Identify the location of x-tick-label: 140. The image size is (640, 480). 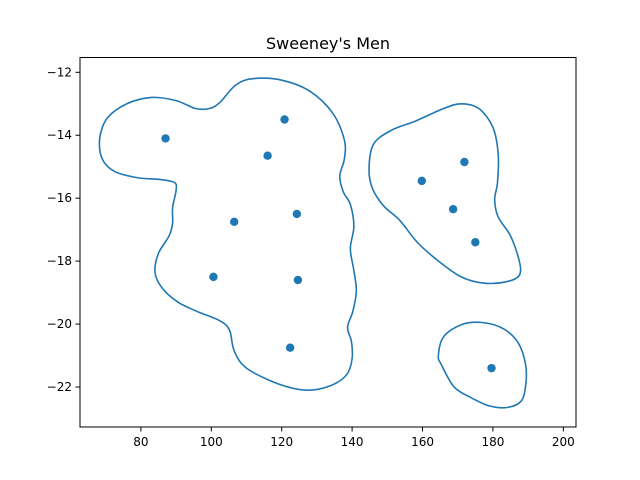
(352, 442).